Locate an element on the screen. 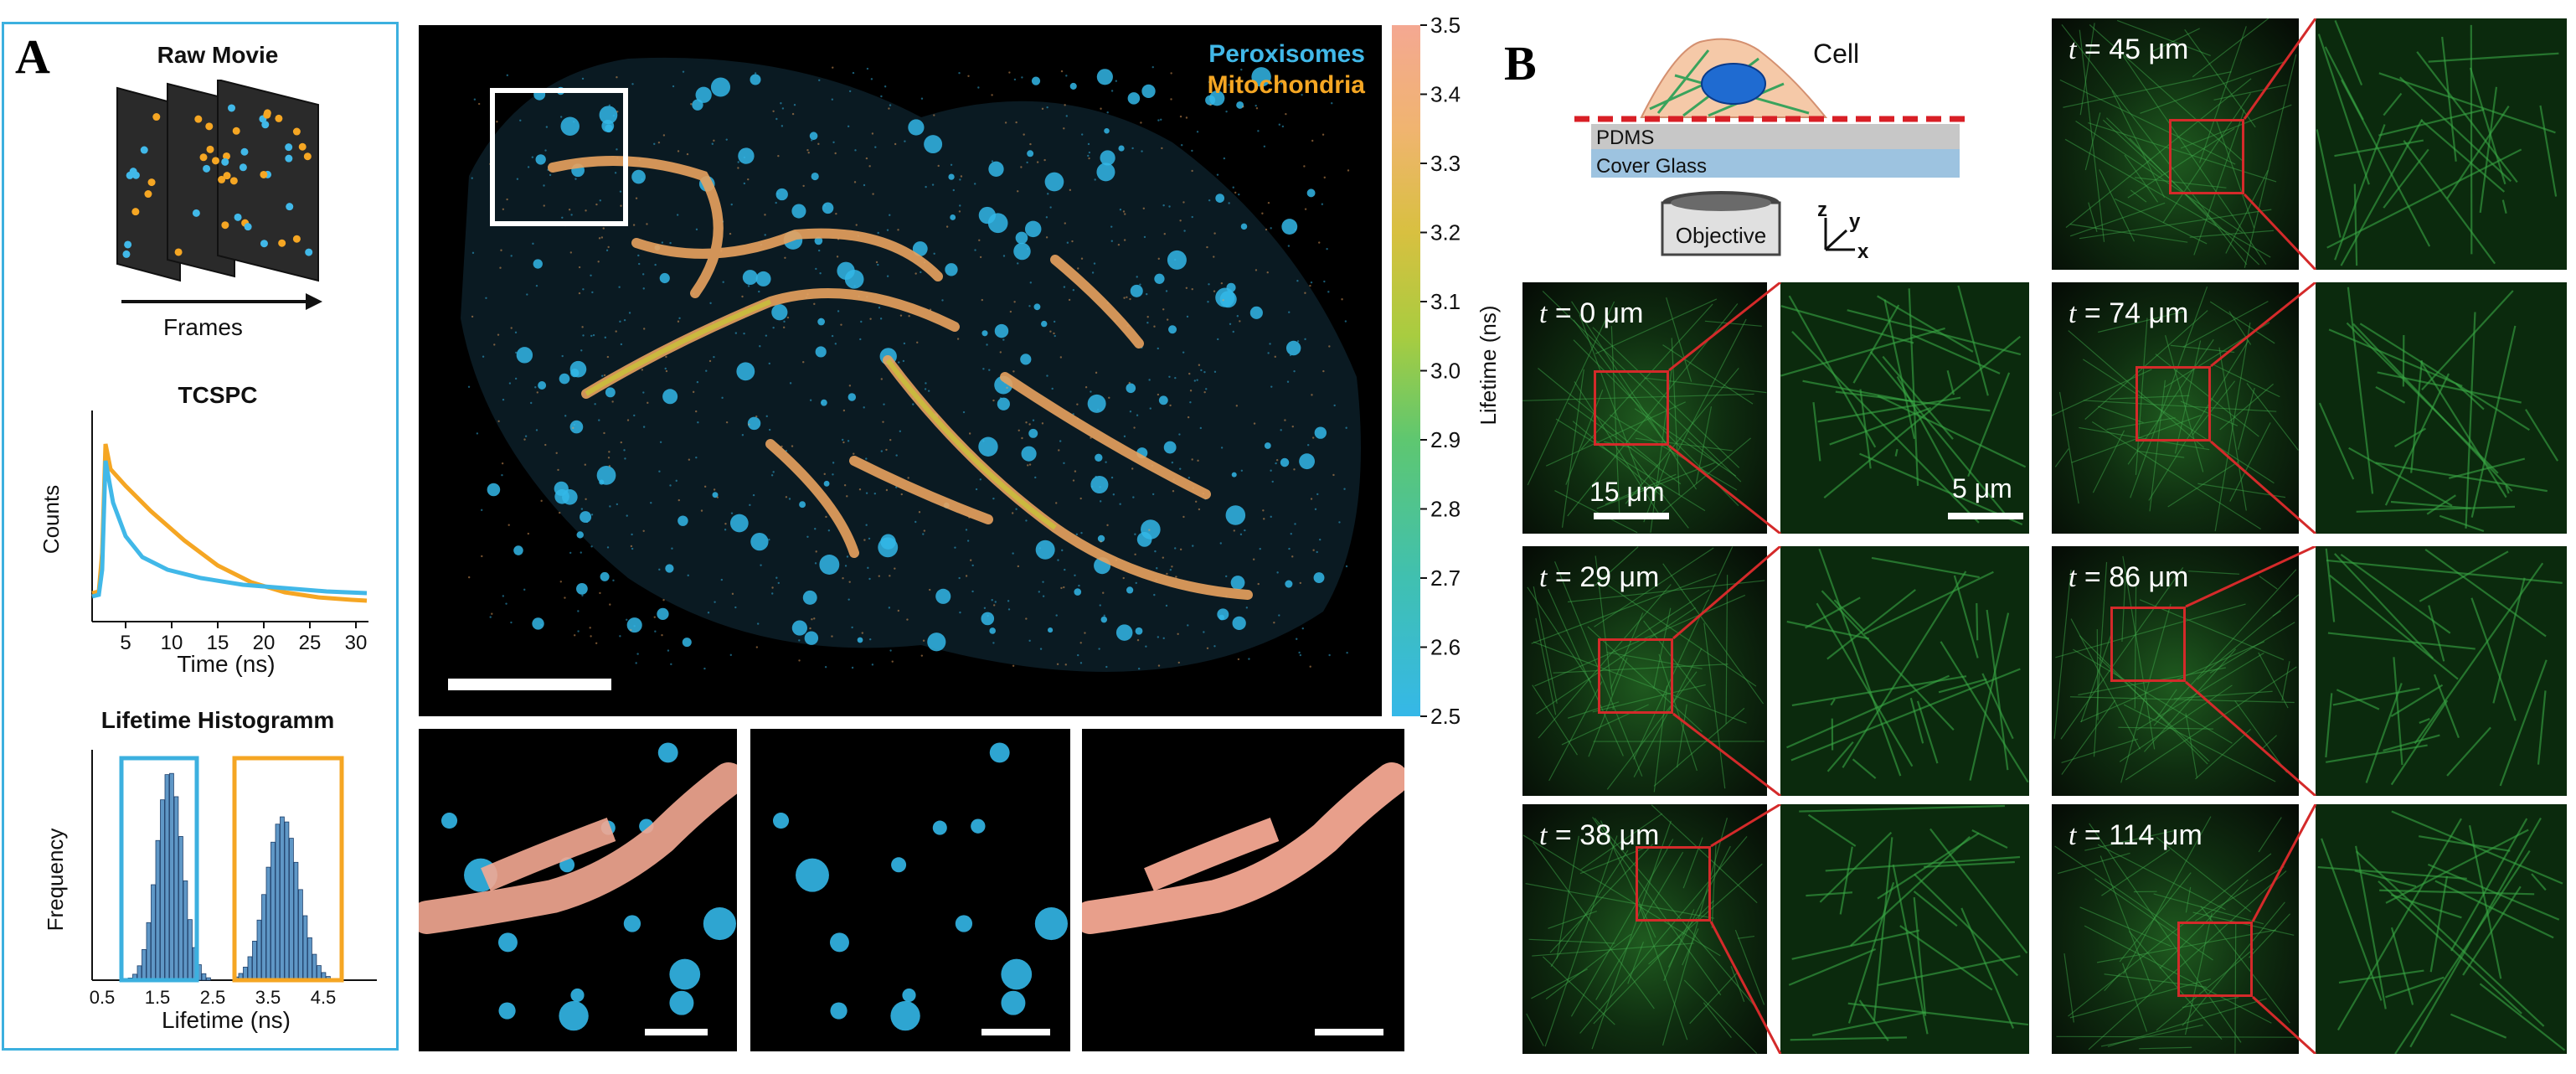 This screenshot has width=2576, height=1074. histogram-mitochondria-gate is located at coordinates (288, 869).